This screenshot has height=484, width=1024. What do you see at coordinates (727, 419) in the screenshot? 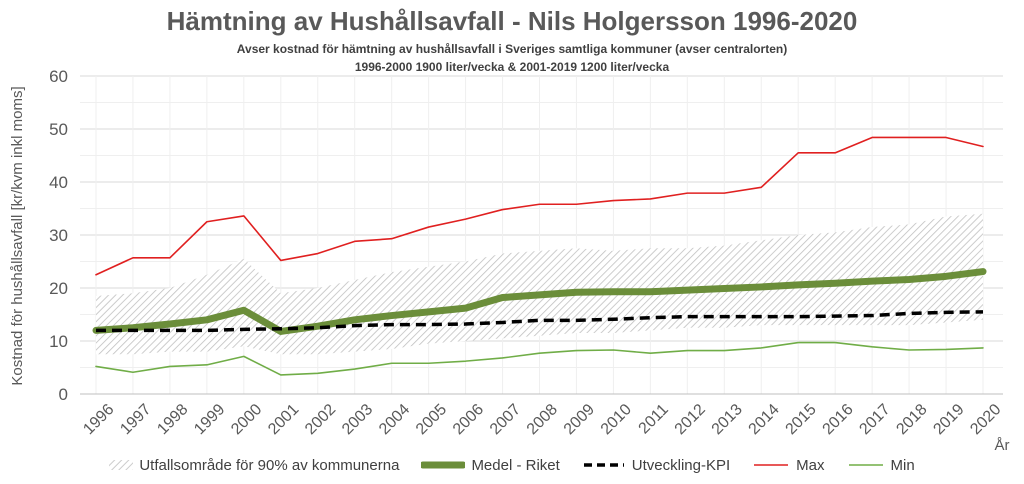
I see `x-tick-label: 2013` at bounding box center [727, 419].